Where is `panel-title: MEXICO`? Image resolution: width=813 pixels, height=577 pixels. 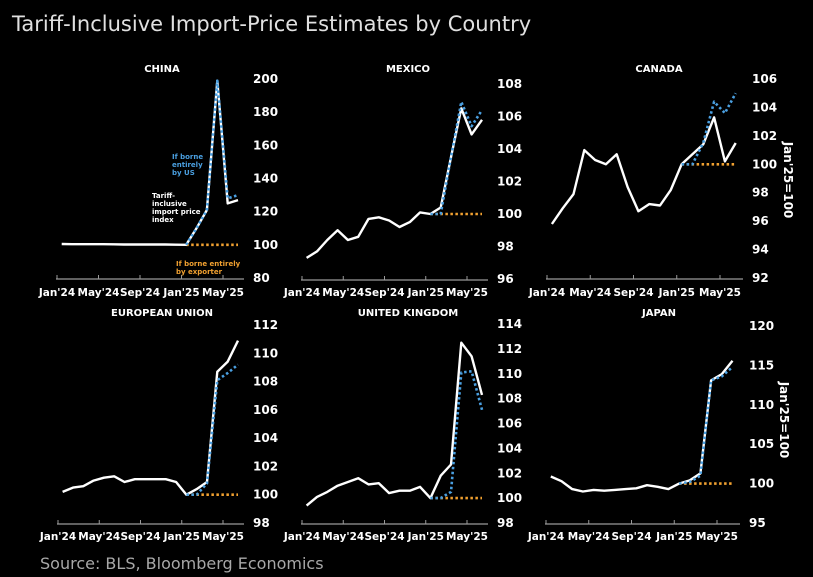
panel-title: MEXICO is located at coordinates (408, 69).